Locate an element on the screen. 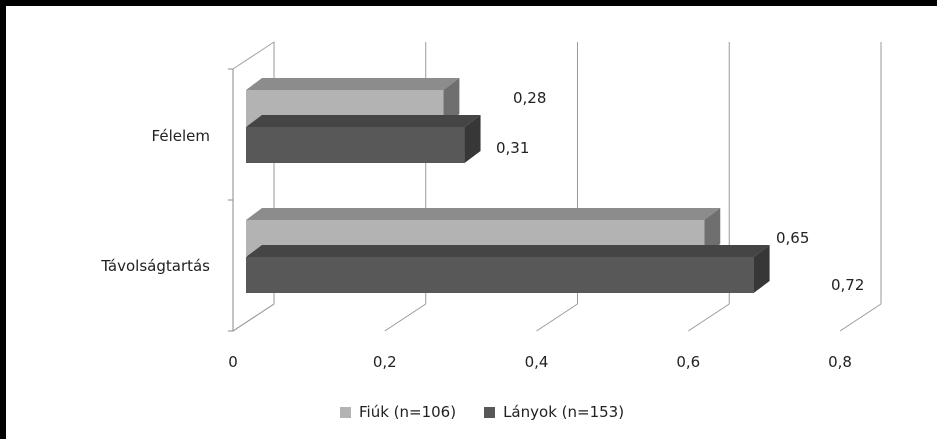 This screenshot has height=439, width=937. legend: Fiúk (n=106) Lányok (n=153) is located at coordinates (482, 412).